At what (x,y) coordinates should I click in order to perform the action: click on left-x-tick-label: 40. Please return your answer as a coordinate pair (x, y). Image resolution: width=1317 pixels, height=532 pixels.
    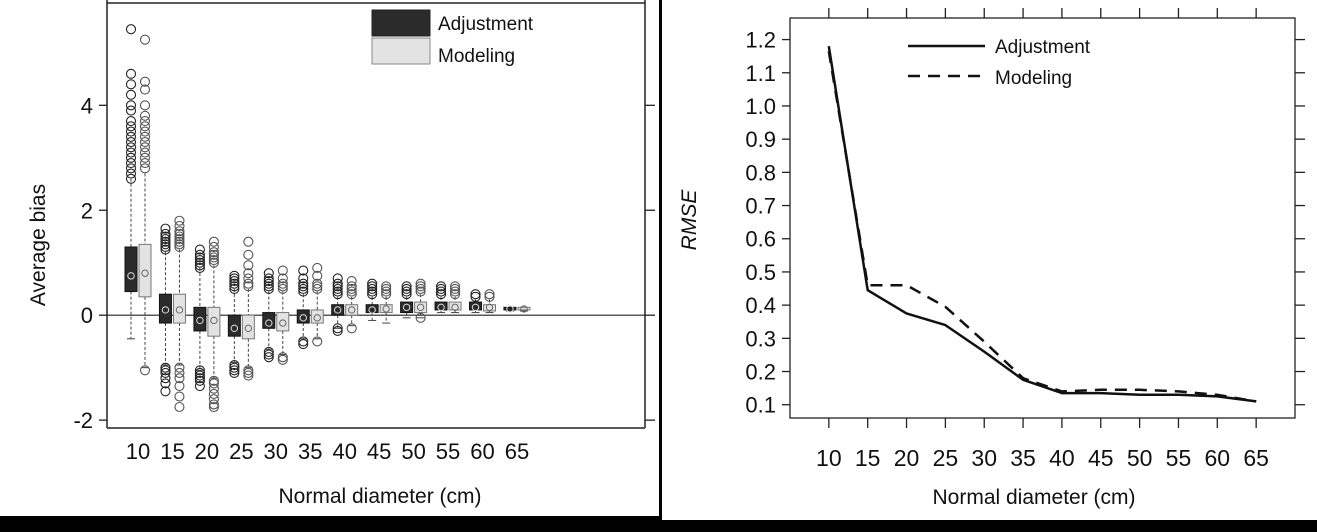
    Looking at the image, I should click on (344, 451).